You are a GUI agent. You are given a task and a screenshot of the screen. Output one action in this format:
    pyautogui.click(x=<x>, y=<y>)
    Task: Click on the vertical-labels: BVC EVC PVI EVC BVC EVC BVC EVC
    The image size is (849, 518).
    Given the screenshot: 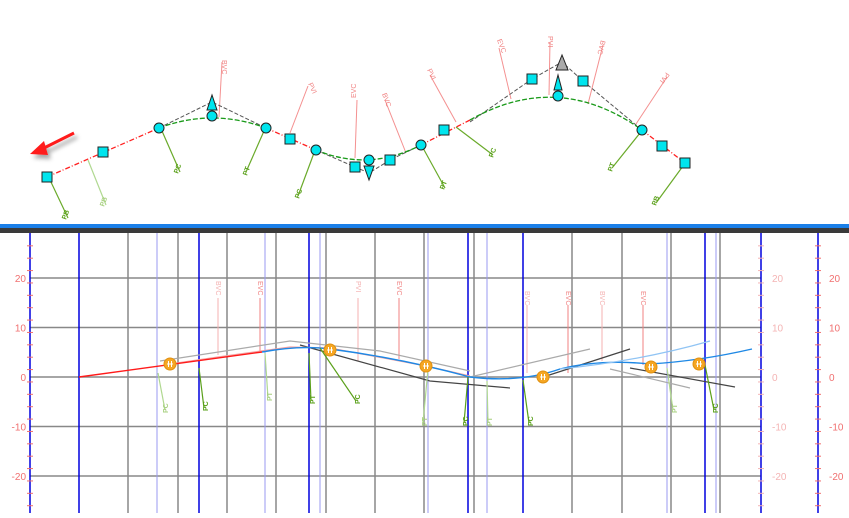 What is the action you would take?
    pyautogui.click(x=430, y=293)
    